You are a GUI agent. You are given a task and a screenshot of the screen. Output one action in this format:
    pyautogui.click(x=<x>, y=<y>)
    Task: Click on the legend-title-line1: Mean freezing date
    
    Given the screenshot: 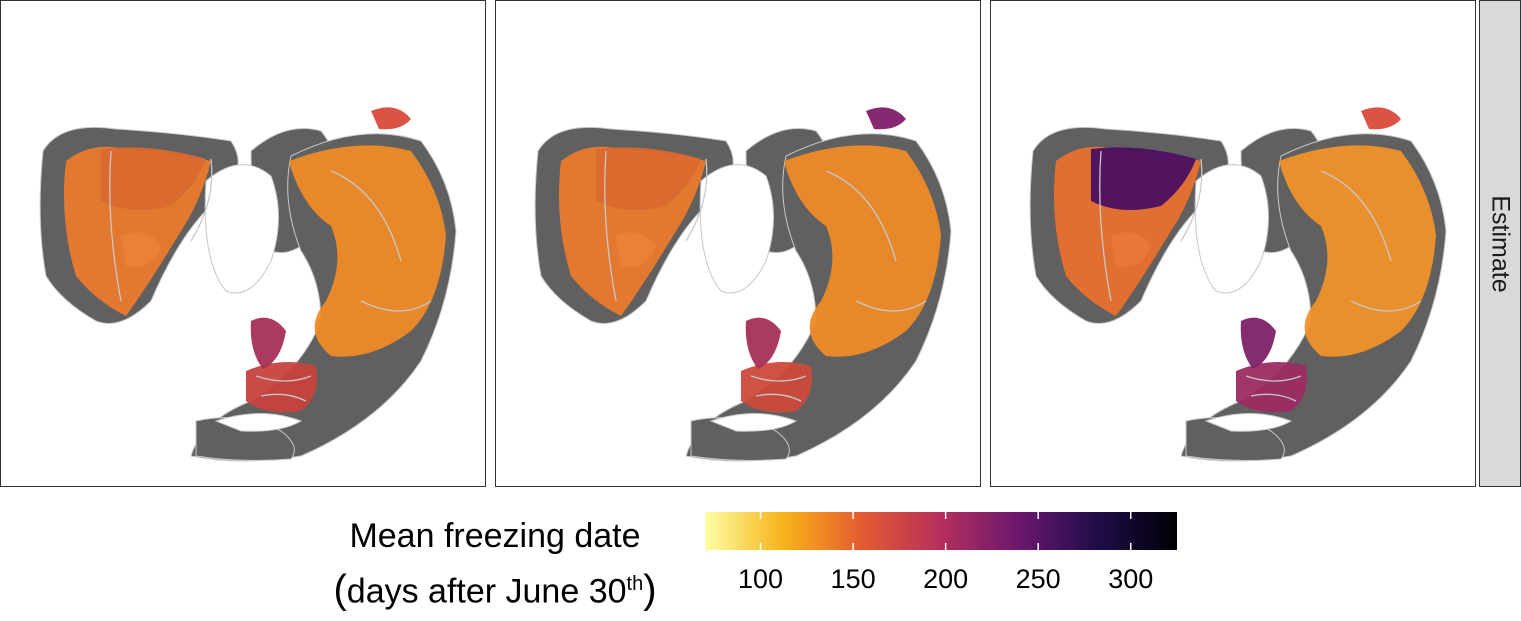 What is the action you would take?
    pyautogui.click(x=495, y=536)
    